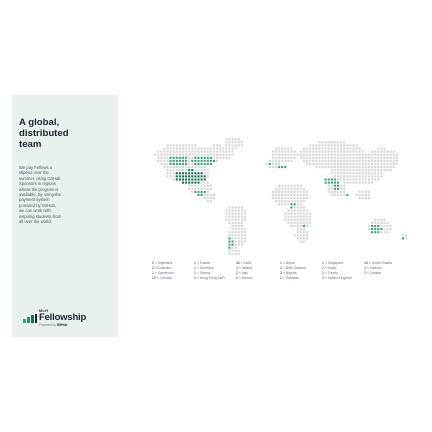  I want to click on legend-item: 30 × India, so click(244, 263).